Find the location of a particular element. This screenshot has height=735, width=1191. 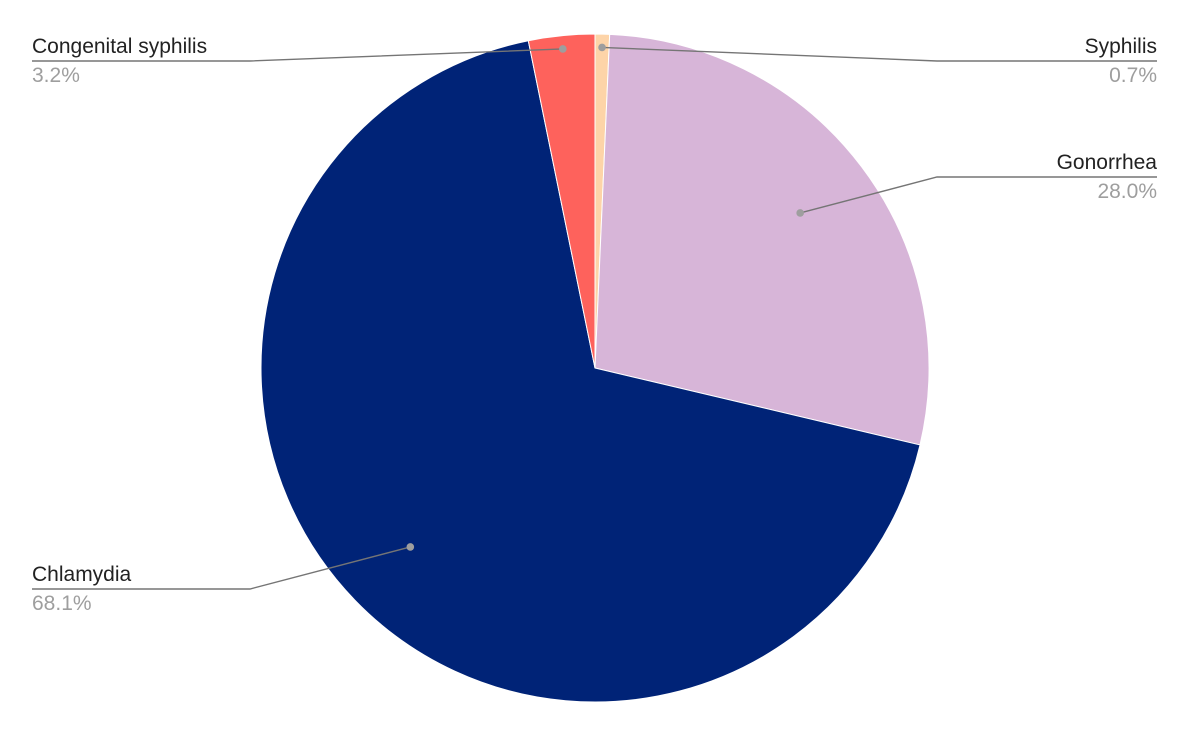

leader-line-gonorrhea is located at coordinates (978, 195).